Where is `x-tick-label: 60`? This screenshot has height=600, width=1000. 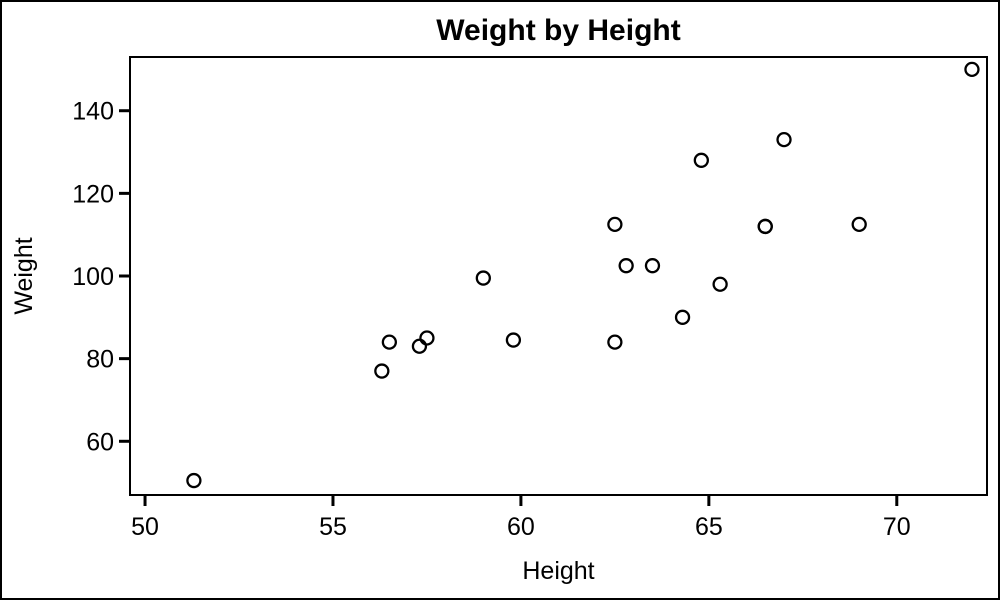 x-tick-label: 60 is located at coordinates (521, 527).